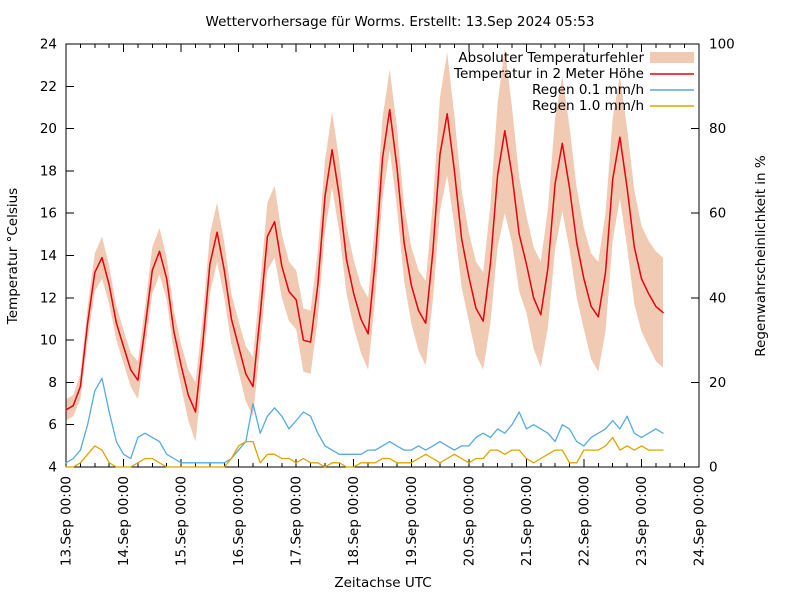  Describe the element at coordinates (48, 129) in the screenshot. I see `y-left-tick-label: 20` at that location.